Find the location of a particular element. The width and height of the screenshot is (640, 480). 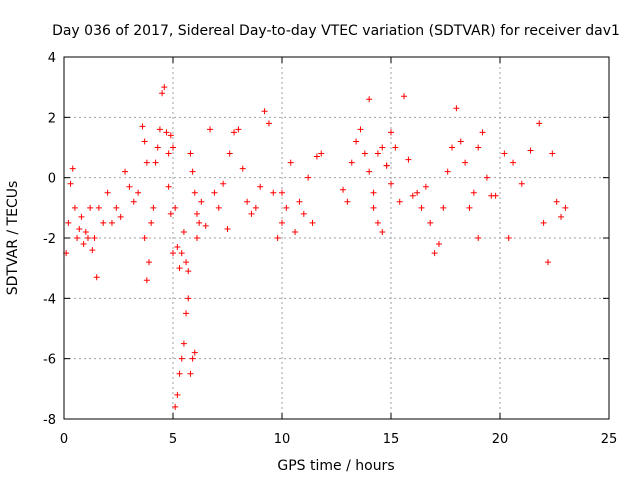

y-tick-label: 0 is located at coordinates (52, 179).